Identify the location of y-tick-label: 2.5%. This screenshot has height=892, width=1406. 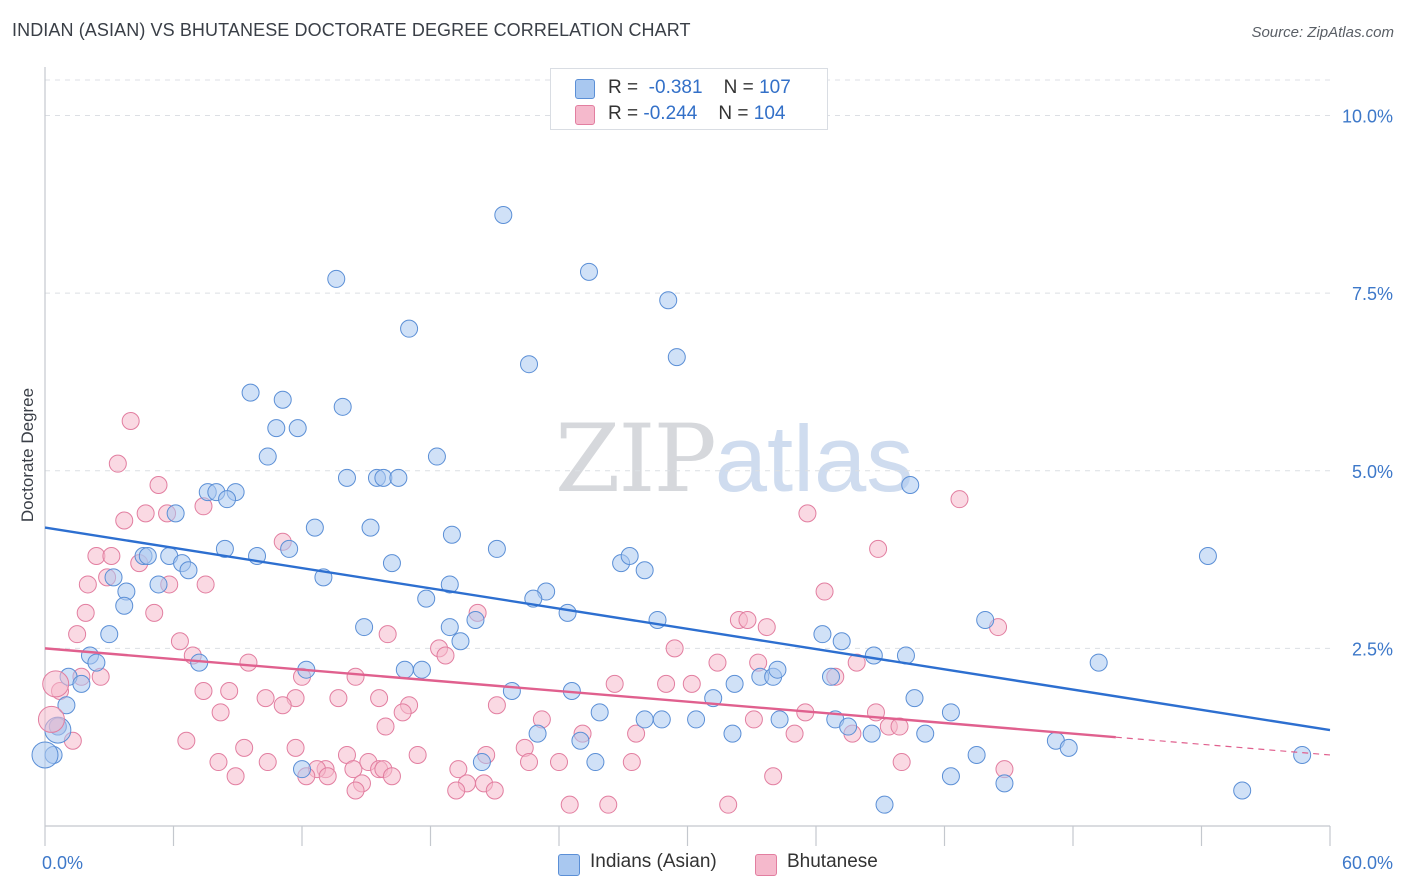
(1372, 649).